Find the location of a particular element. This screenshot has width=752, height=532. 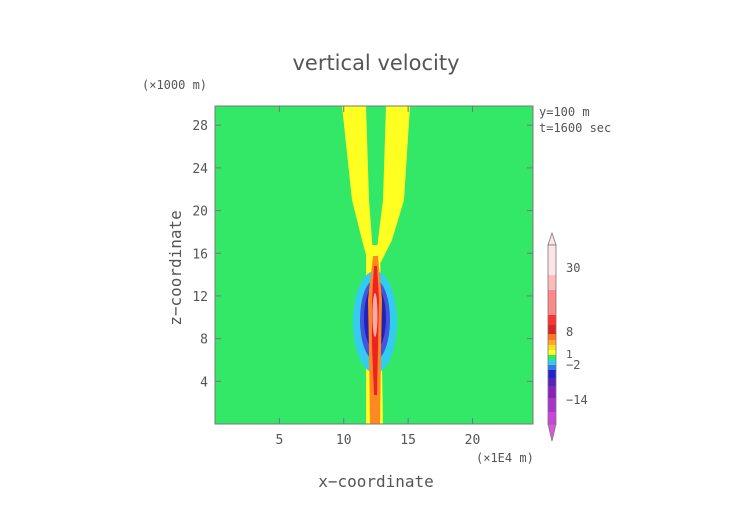

colorbar-label-1: 1 is located at coordinates (569, 354).